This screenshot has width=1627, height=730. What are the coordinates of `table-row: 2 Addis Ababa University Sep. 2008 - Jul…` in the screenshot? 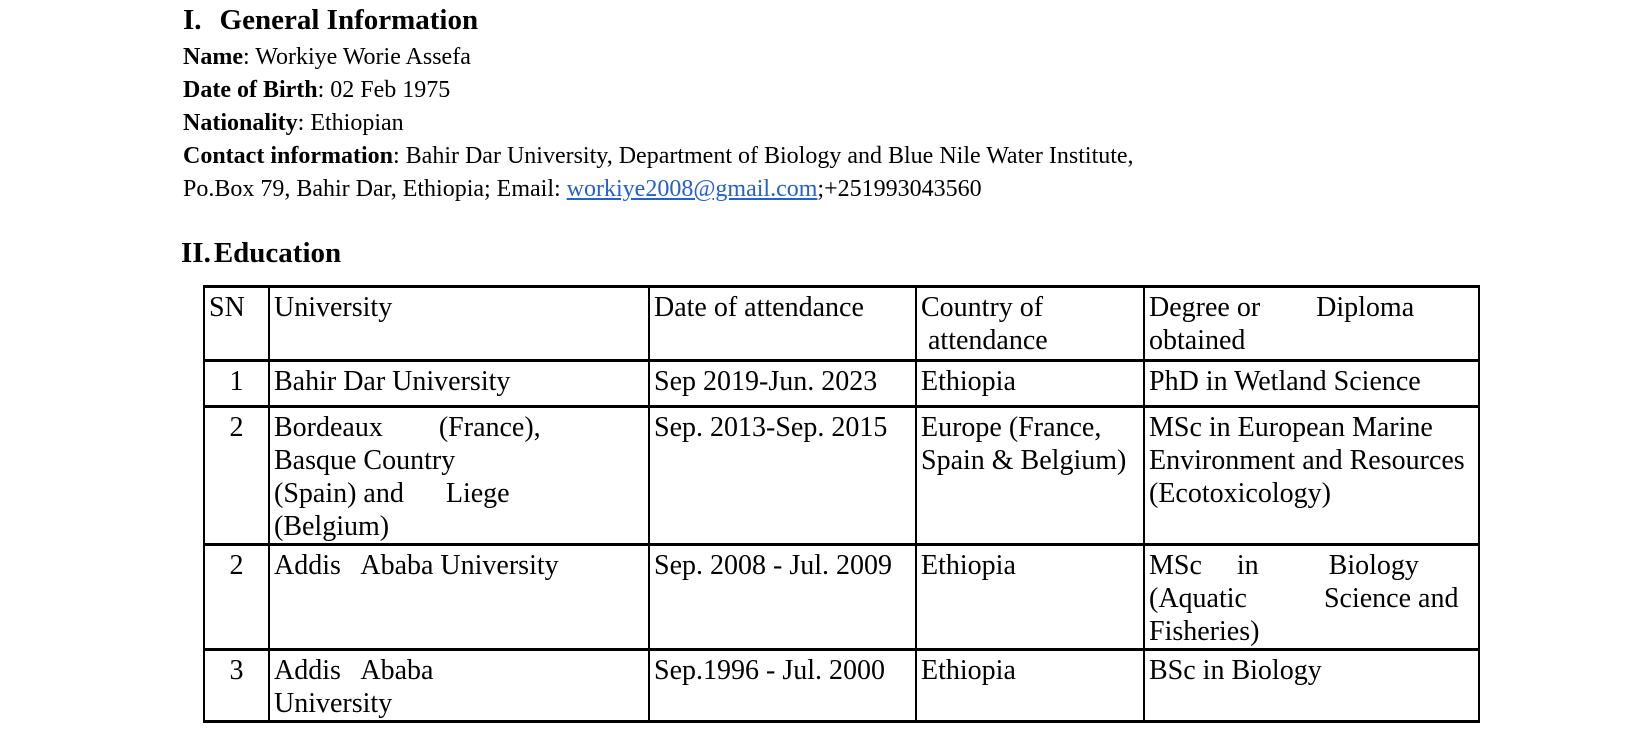 It's located at (841, 597).